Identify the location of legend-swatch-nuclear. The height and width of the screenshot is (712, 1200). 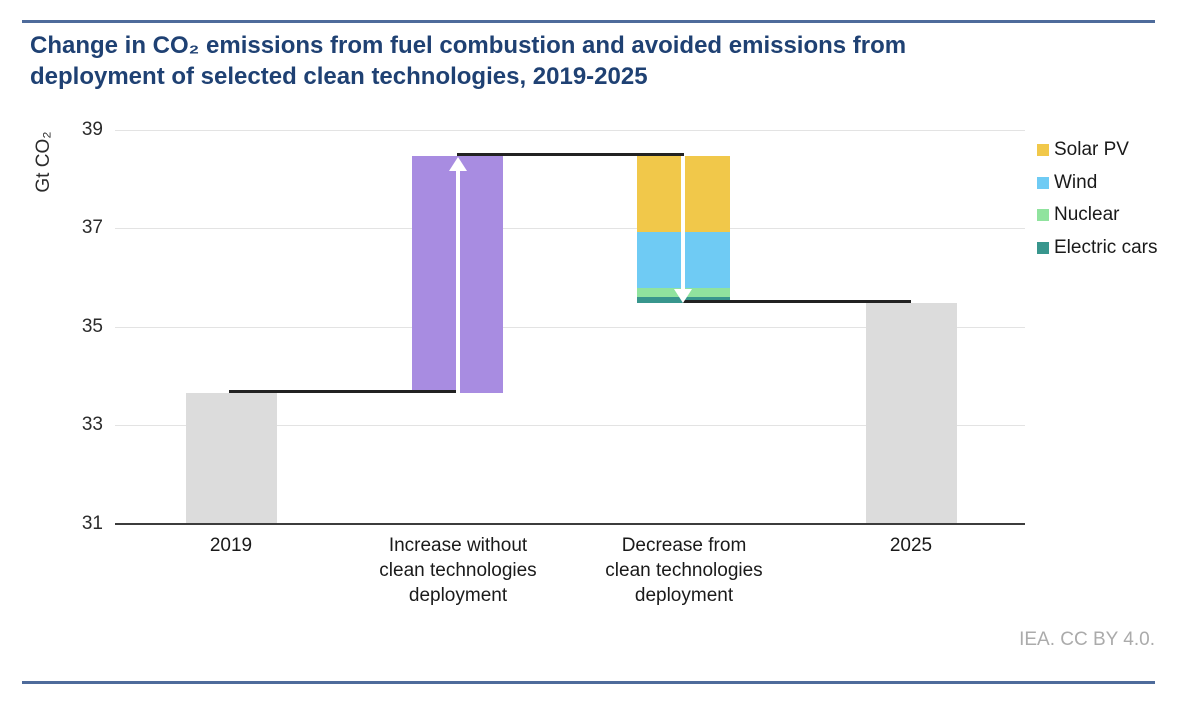
(1043, 215).